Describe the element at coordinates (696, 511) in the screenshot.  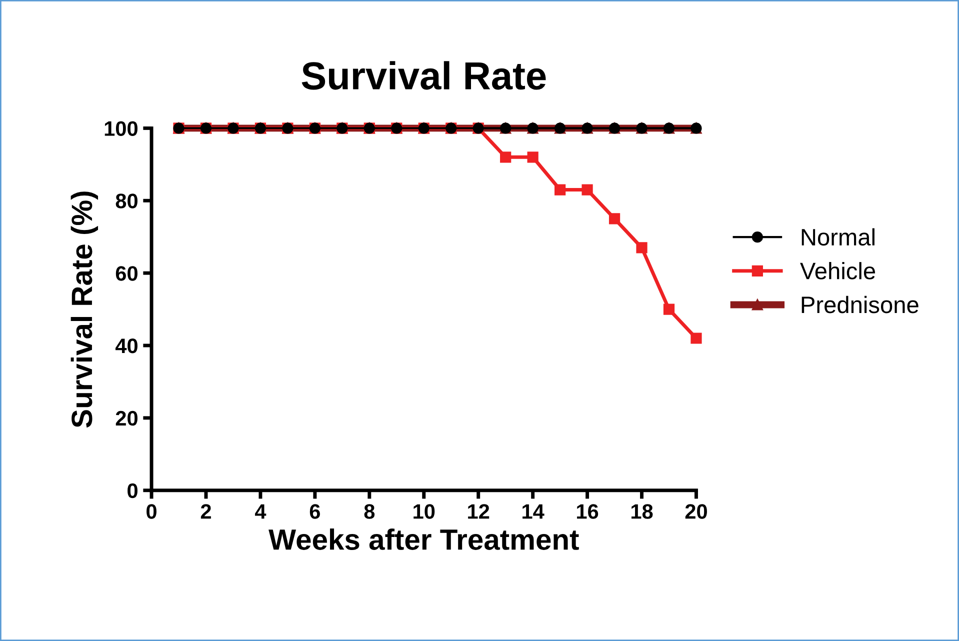
I see `x-tick-label: 20` at that location.